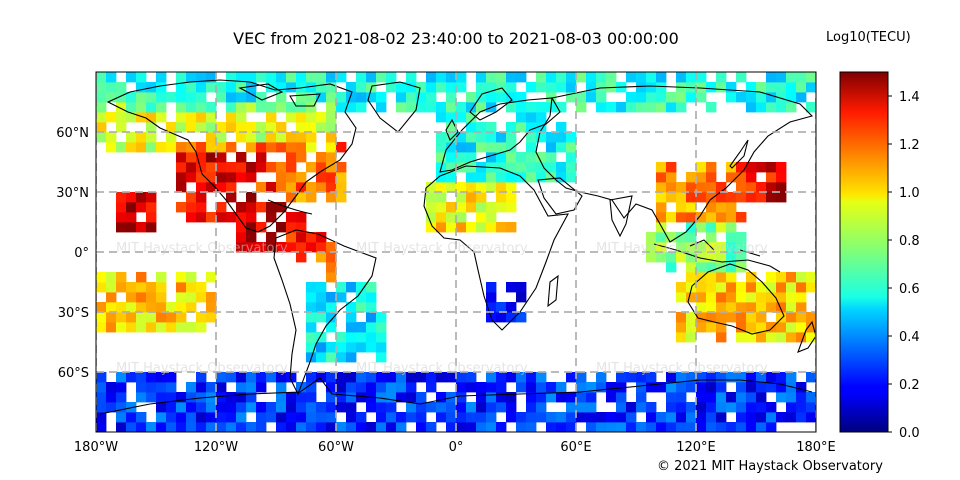 The height and width of the screenshot is (480, 960). What do you see at coordinates (806, 336) in the screenshot?
I see `coastline-new-zealand` at bounding box center [806, 336].